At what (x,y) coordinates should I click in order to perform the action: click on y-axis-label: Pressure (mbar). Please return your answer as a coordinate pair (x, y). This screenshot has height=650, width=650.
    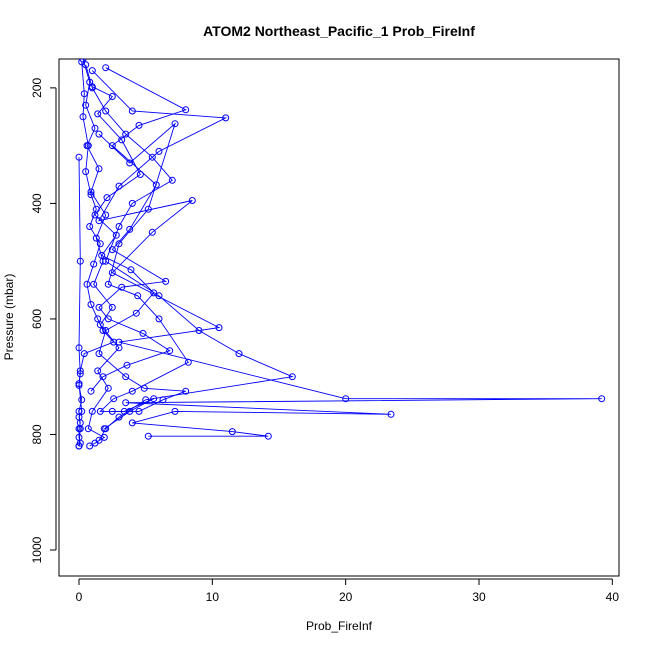
    Looking at the image, I should click on (9, 317).